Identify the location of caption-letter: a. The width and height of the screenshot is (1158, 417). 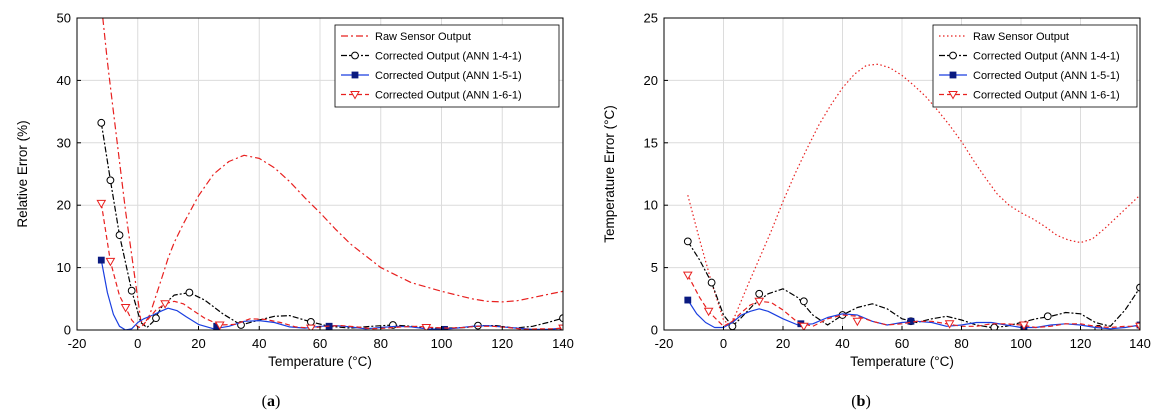
(271, 401).